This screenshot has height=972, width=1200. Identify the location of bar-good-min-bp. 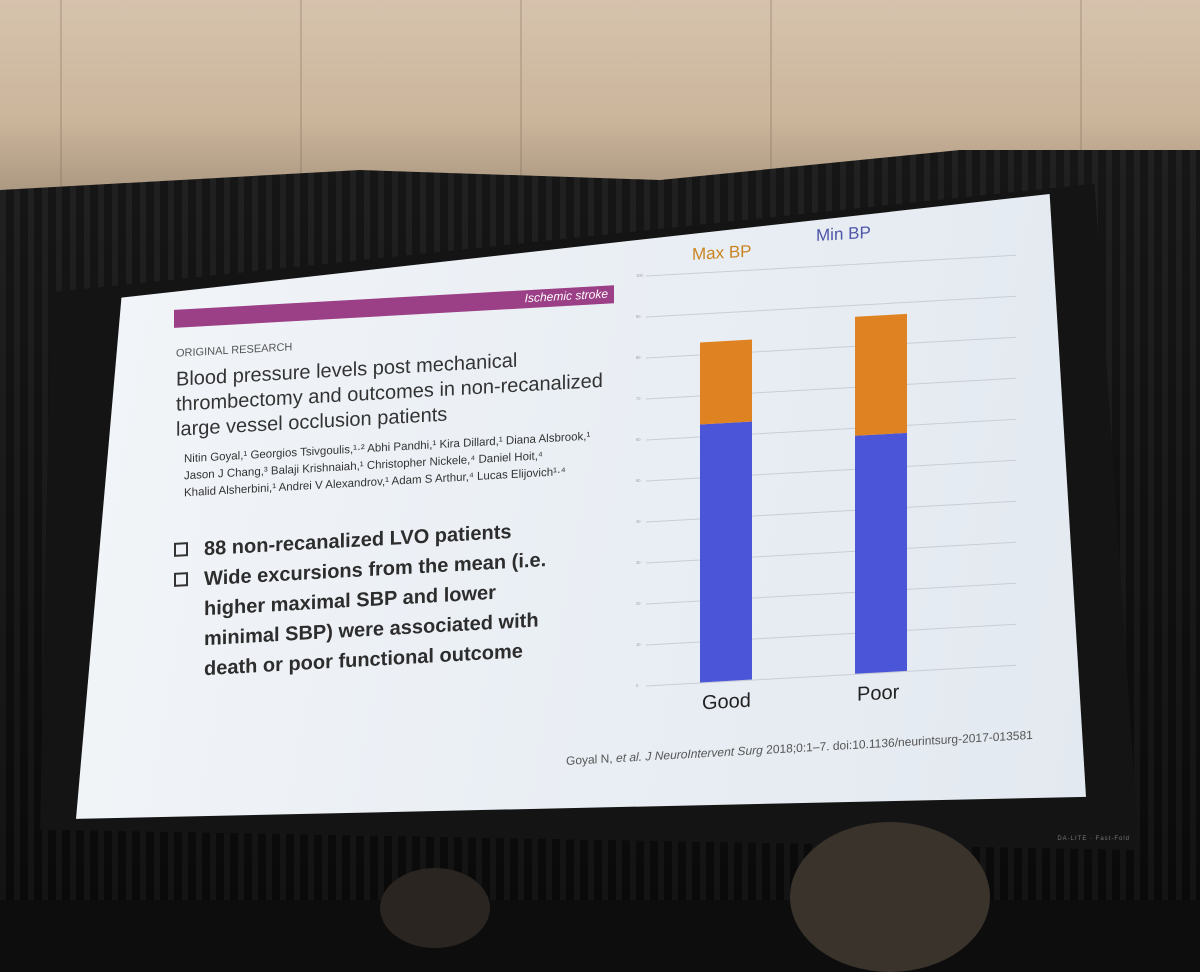
(726, 552).